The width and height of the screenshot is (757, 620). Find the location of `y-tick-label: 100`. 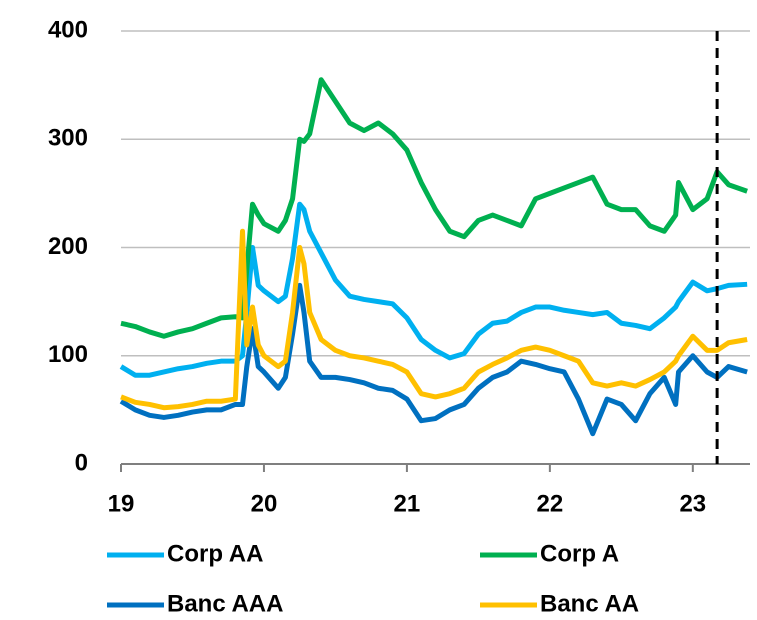

y-tick-label: 100 is located at coordinates (68, 354).